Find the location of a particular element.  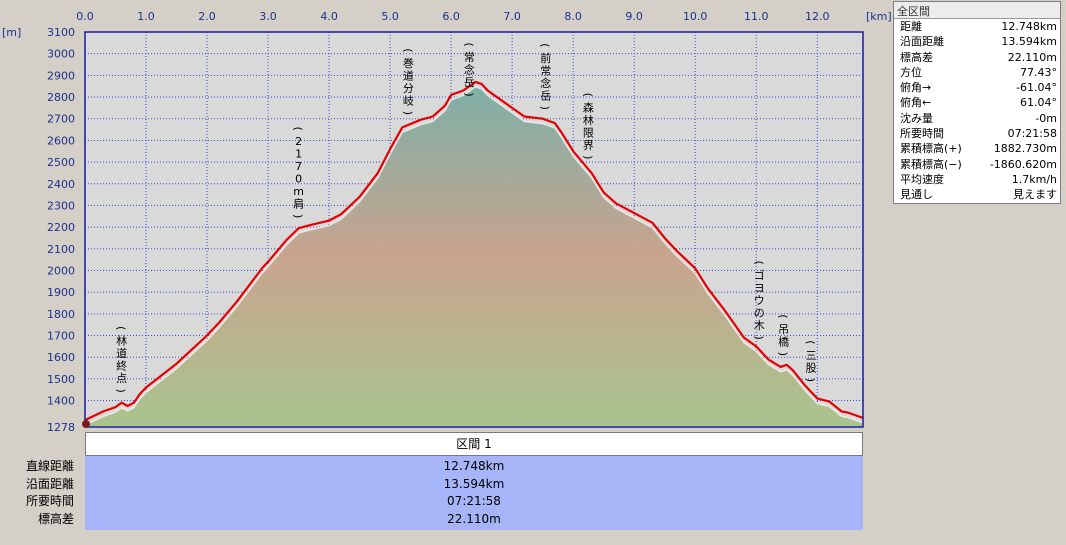

section-header: 区間 1 is located at coordinates (474, 444).